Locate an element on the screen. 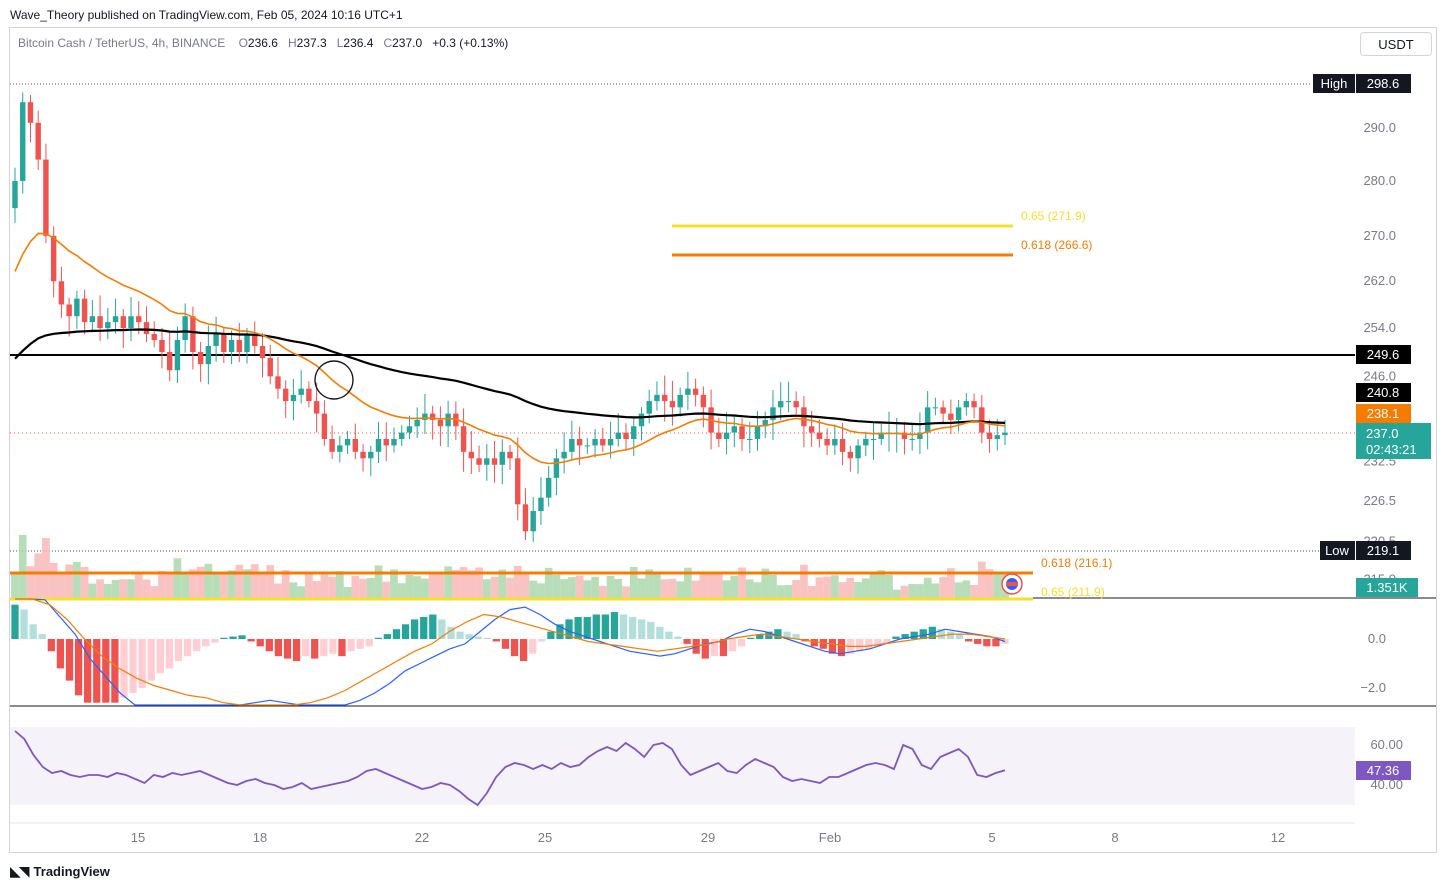 The width and height of the screenshot is (1446, 888). macd-line is located at coordinates (510, 652).